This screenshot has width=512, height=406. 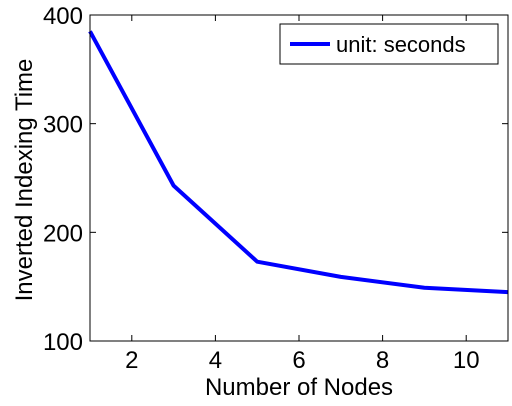 I want to click on x-tick-label: 2, so click(x=131, y=360).